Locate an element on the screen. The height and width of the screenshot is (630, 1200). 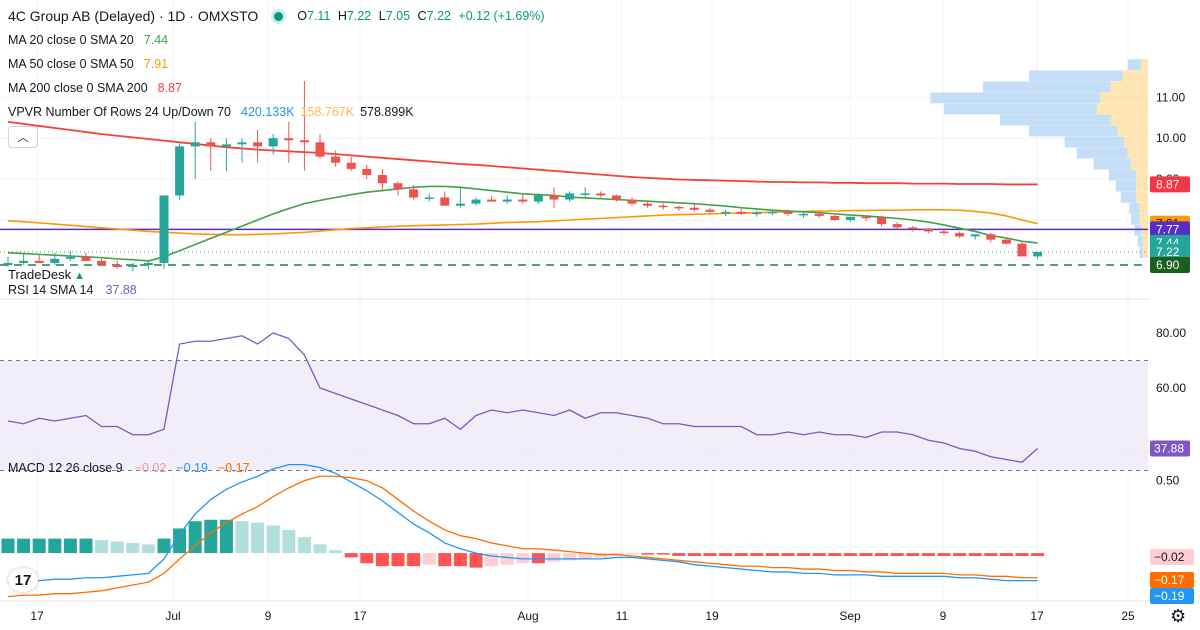
price-badge is located at coordinates (1170, 184).